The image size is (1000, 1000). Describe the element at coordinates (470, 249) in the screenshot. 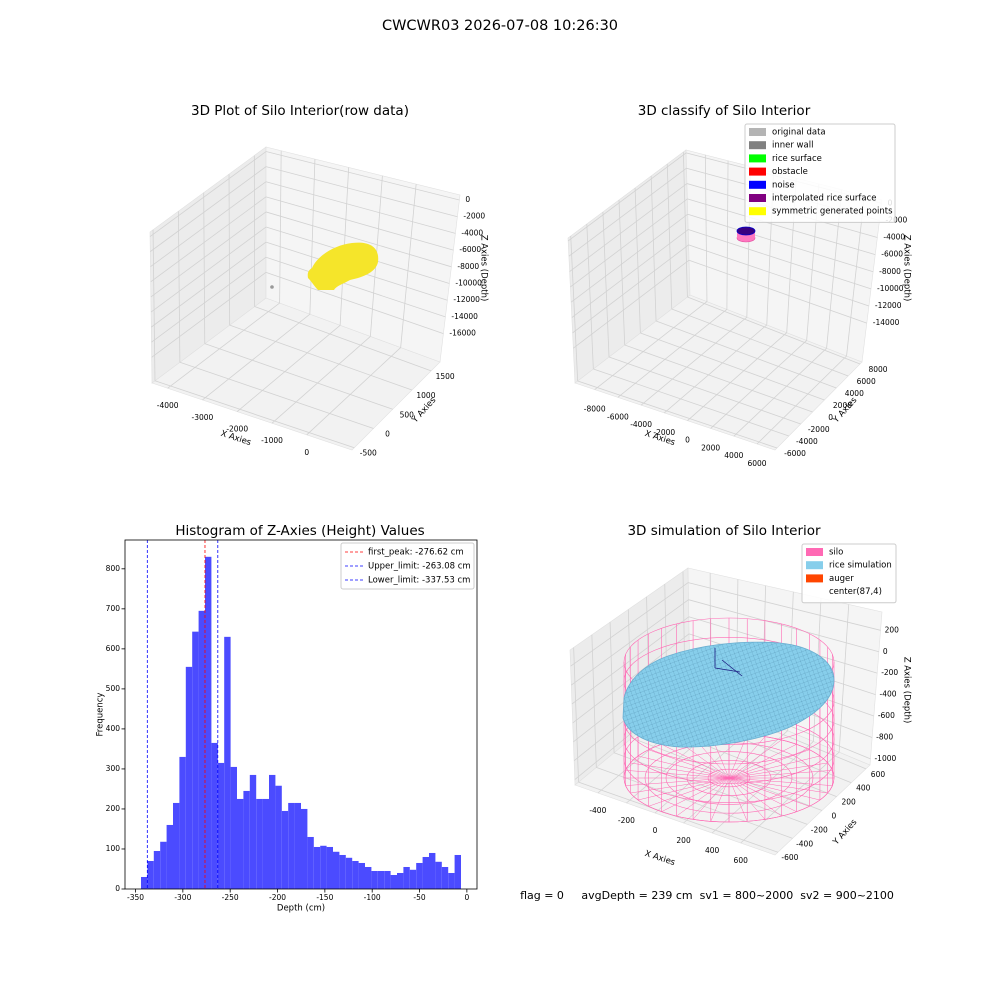

I see `z-tick-label: -6000` at that location.